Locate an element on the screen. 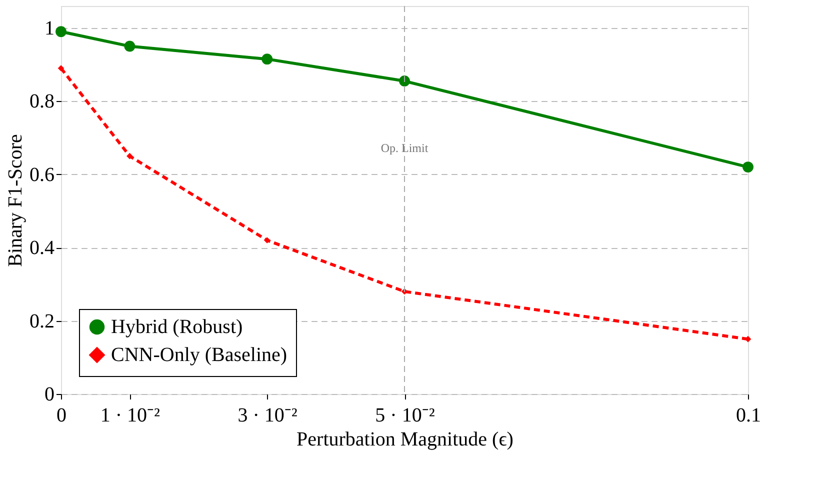  y-tick-label: 0.6 is located at coordinates (42, 175).